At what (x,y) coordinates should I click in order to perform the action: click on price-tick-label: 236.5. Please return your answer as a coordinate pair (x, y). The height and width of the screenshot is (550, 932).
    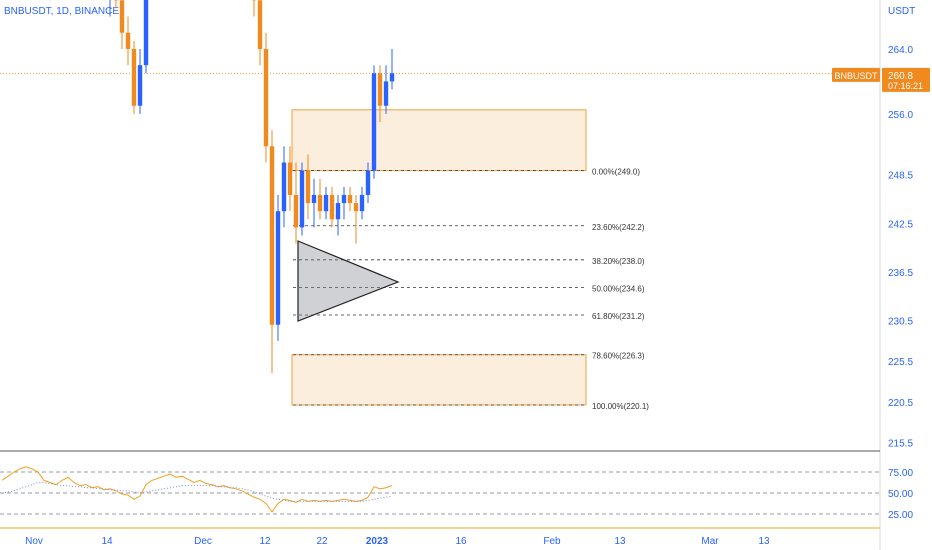
    Looking at the image, I should click on (900, 273).